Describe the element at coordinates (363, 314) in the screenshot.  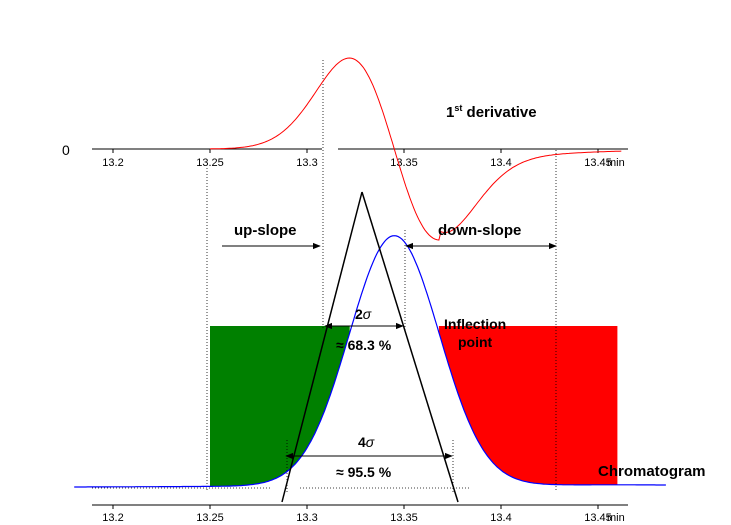
I see `two-sigma-label: 2σ` at that location.